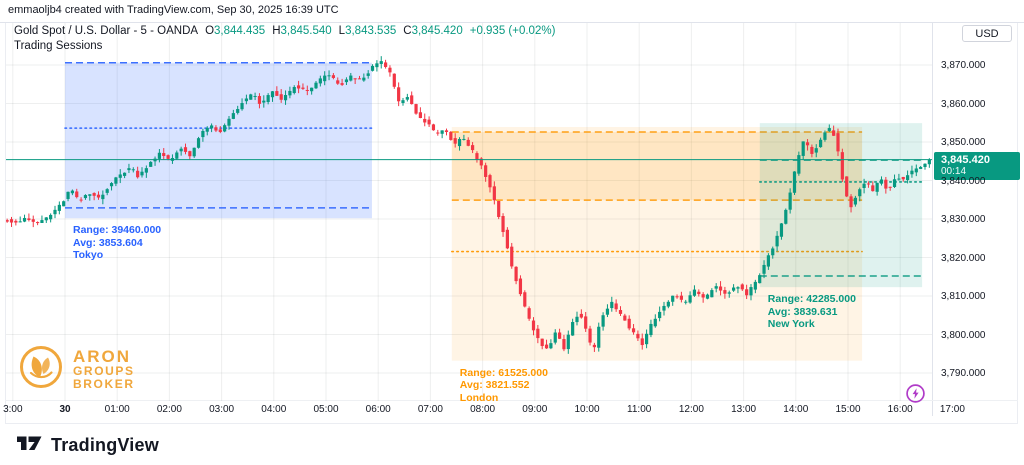 The height and width of the screenshot is (465, 1024). What do you see at coordinates (848, 409) in the screenshot?
I see `time-tick: 15:00` at bounding box center [848, 409].